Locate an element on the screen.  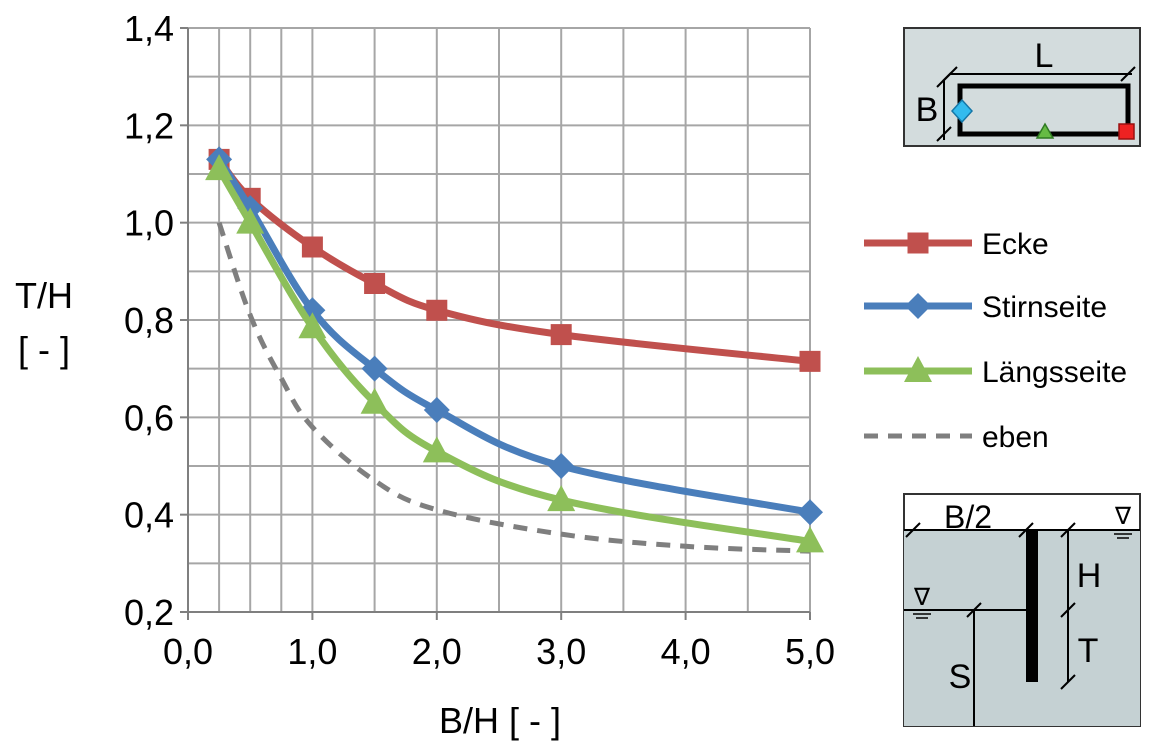
legend-label-Längsseite: Längsseite is located at coordinates (1054, 372).